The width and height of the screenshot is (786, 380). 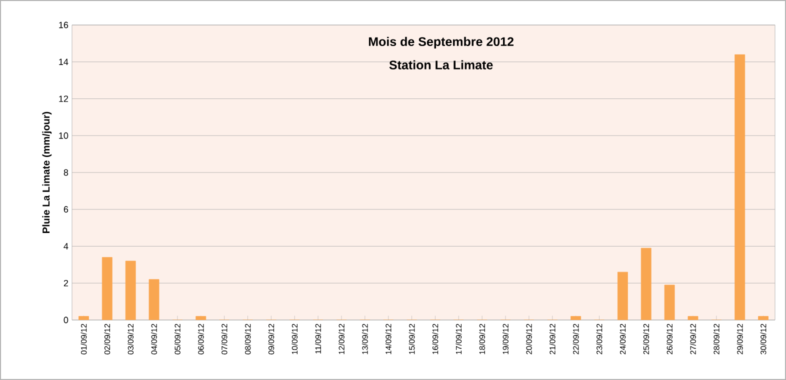 What do you see at coordinates (739, 339) in the screenshot?
I see `x-tick-label: 29/09/12` at bounding box center [739, 339].